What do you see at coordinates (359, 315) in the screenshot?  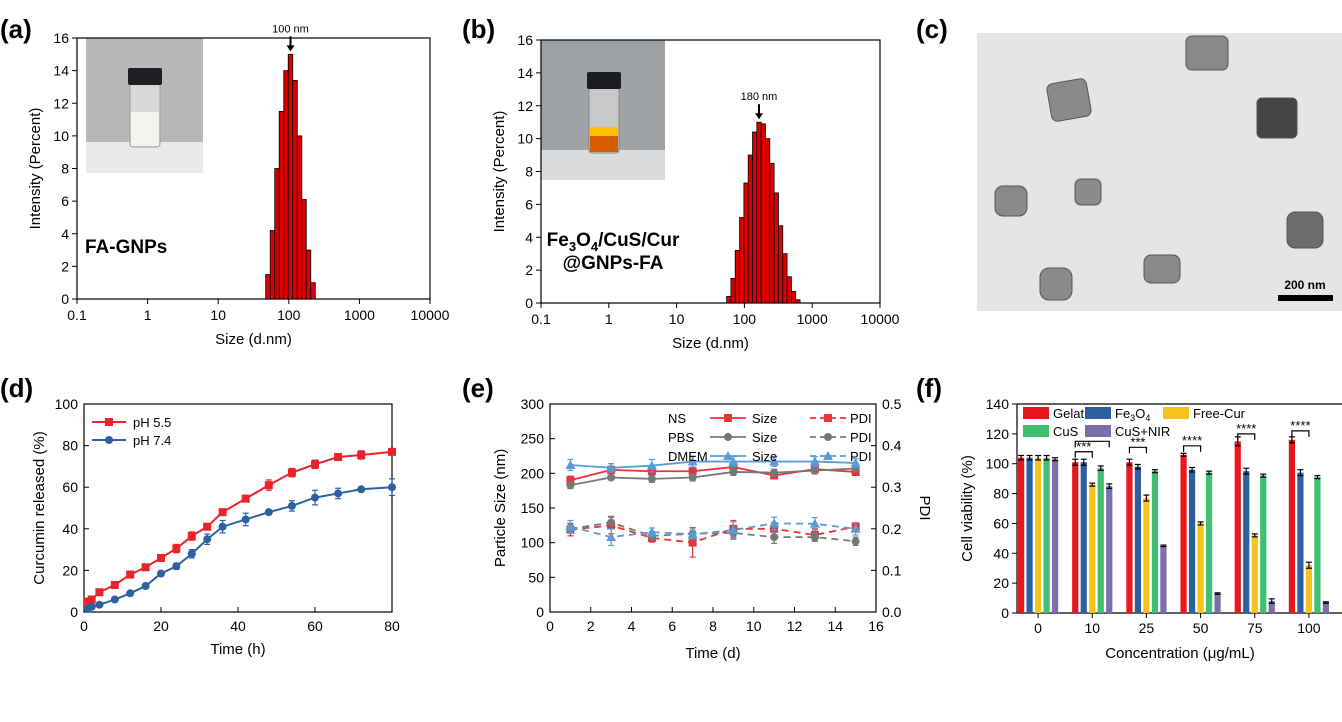 I see `xtick-label-a-4: 1000` at bounding box center [359, 315].